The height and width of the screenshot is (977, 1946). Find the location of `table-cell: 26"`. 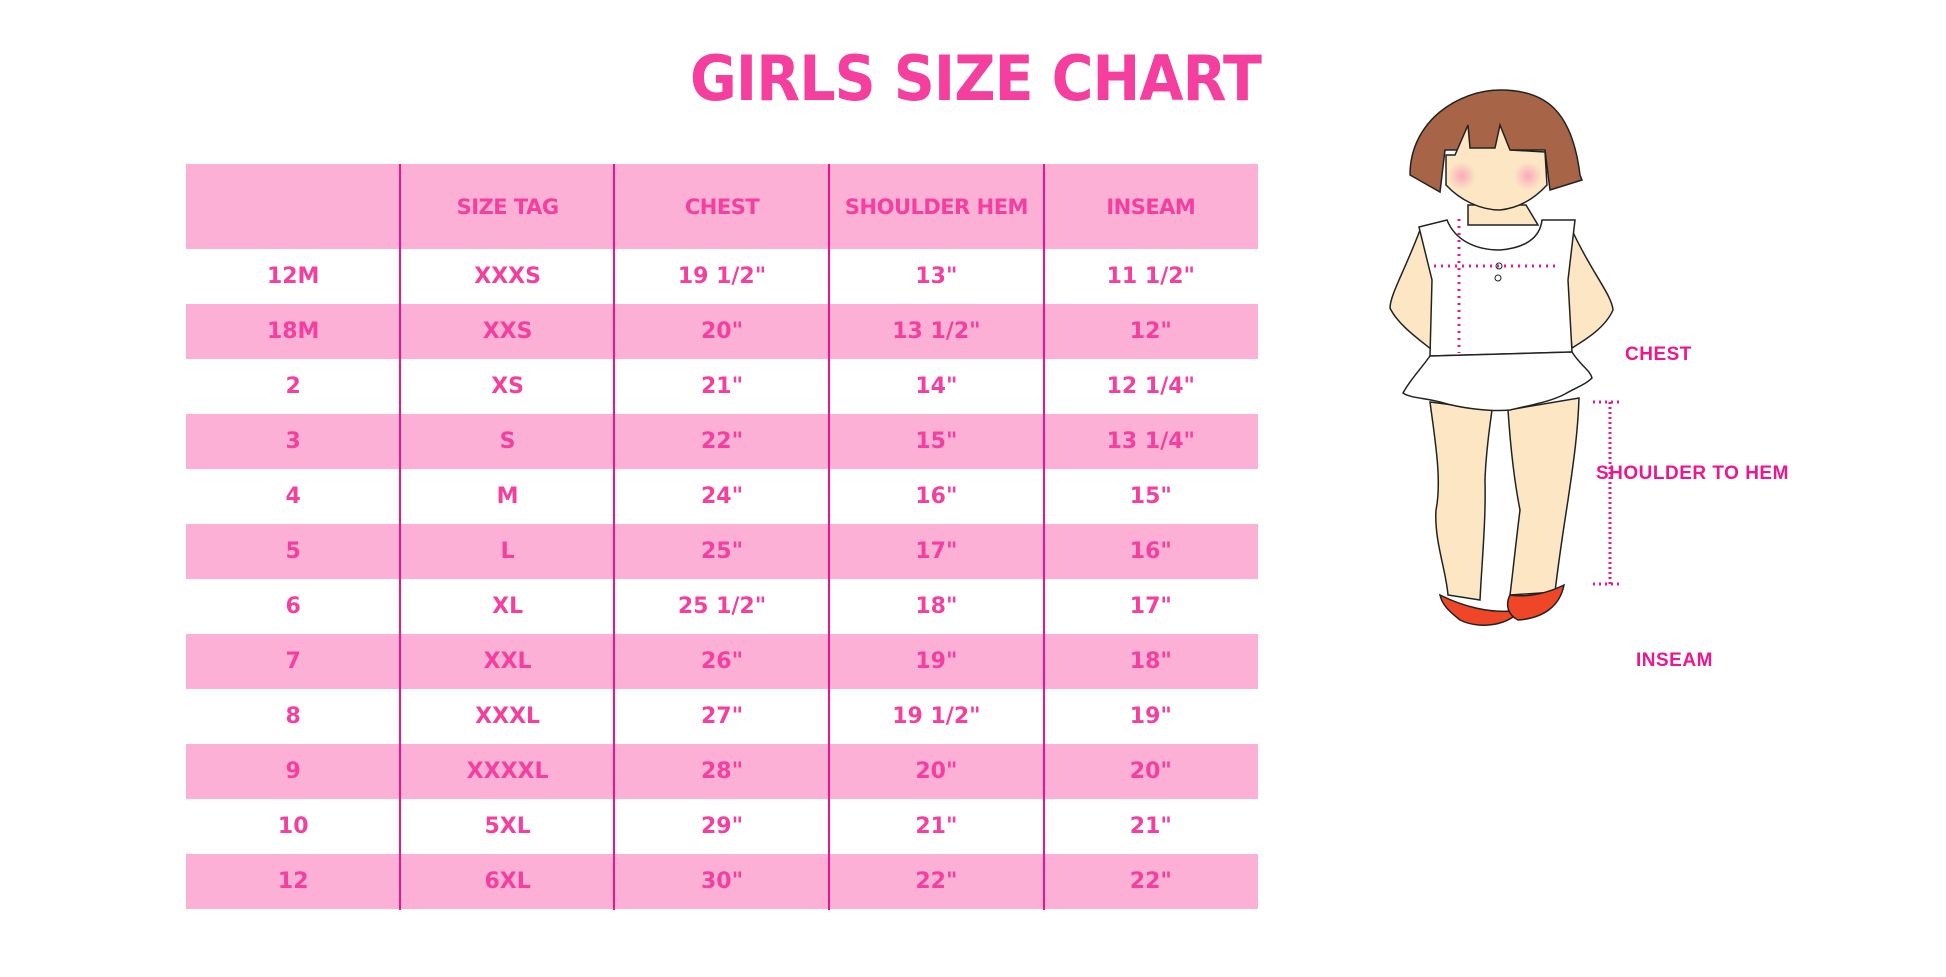

table-cell: 26" is located at coordinates (722, 661).